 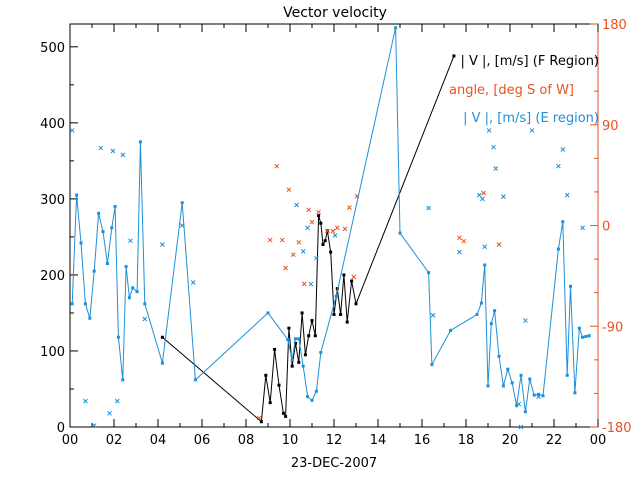 I want to click on y-left-tick-label: 200, so click(x=52, y=276).